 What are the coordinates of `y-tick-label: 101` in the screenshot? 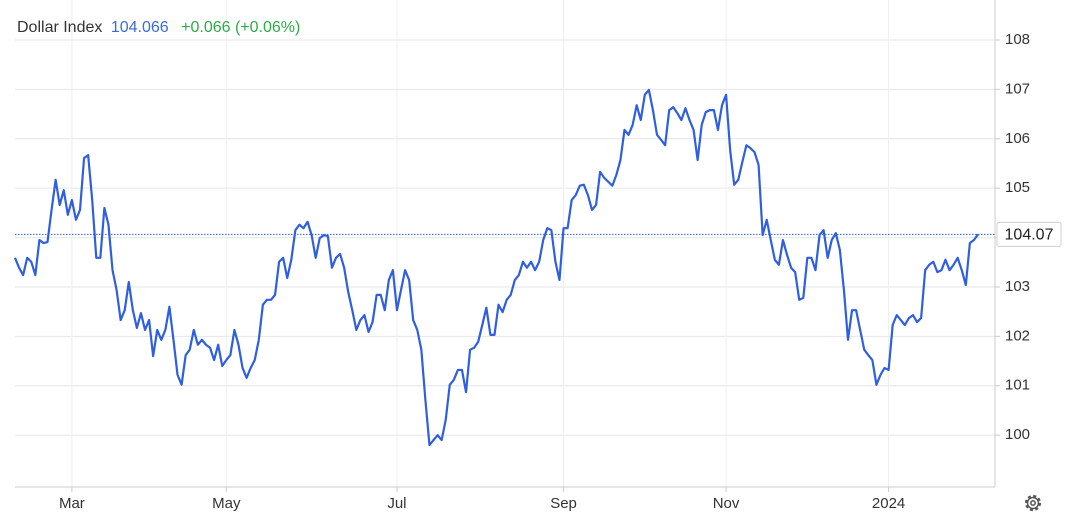 It's located at (1017, 385).